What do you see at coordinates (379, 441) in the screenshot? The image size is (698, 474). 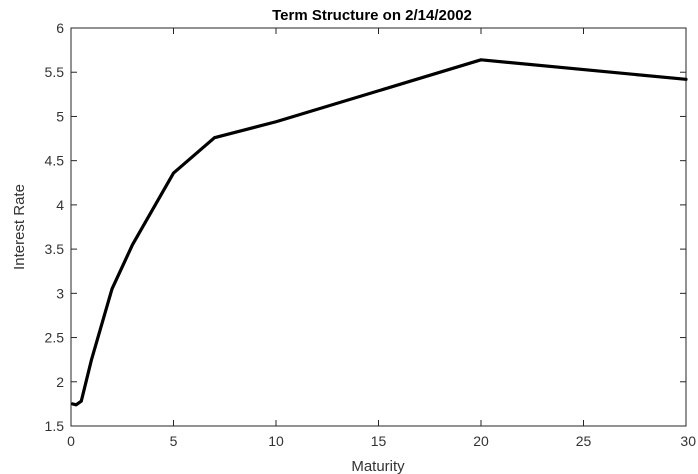 I see `x-tick-label: 15` at bounding box center [379, 441].